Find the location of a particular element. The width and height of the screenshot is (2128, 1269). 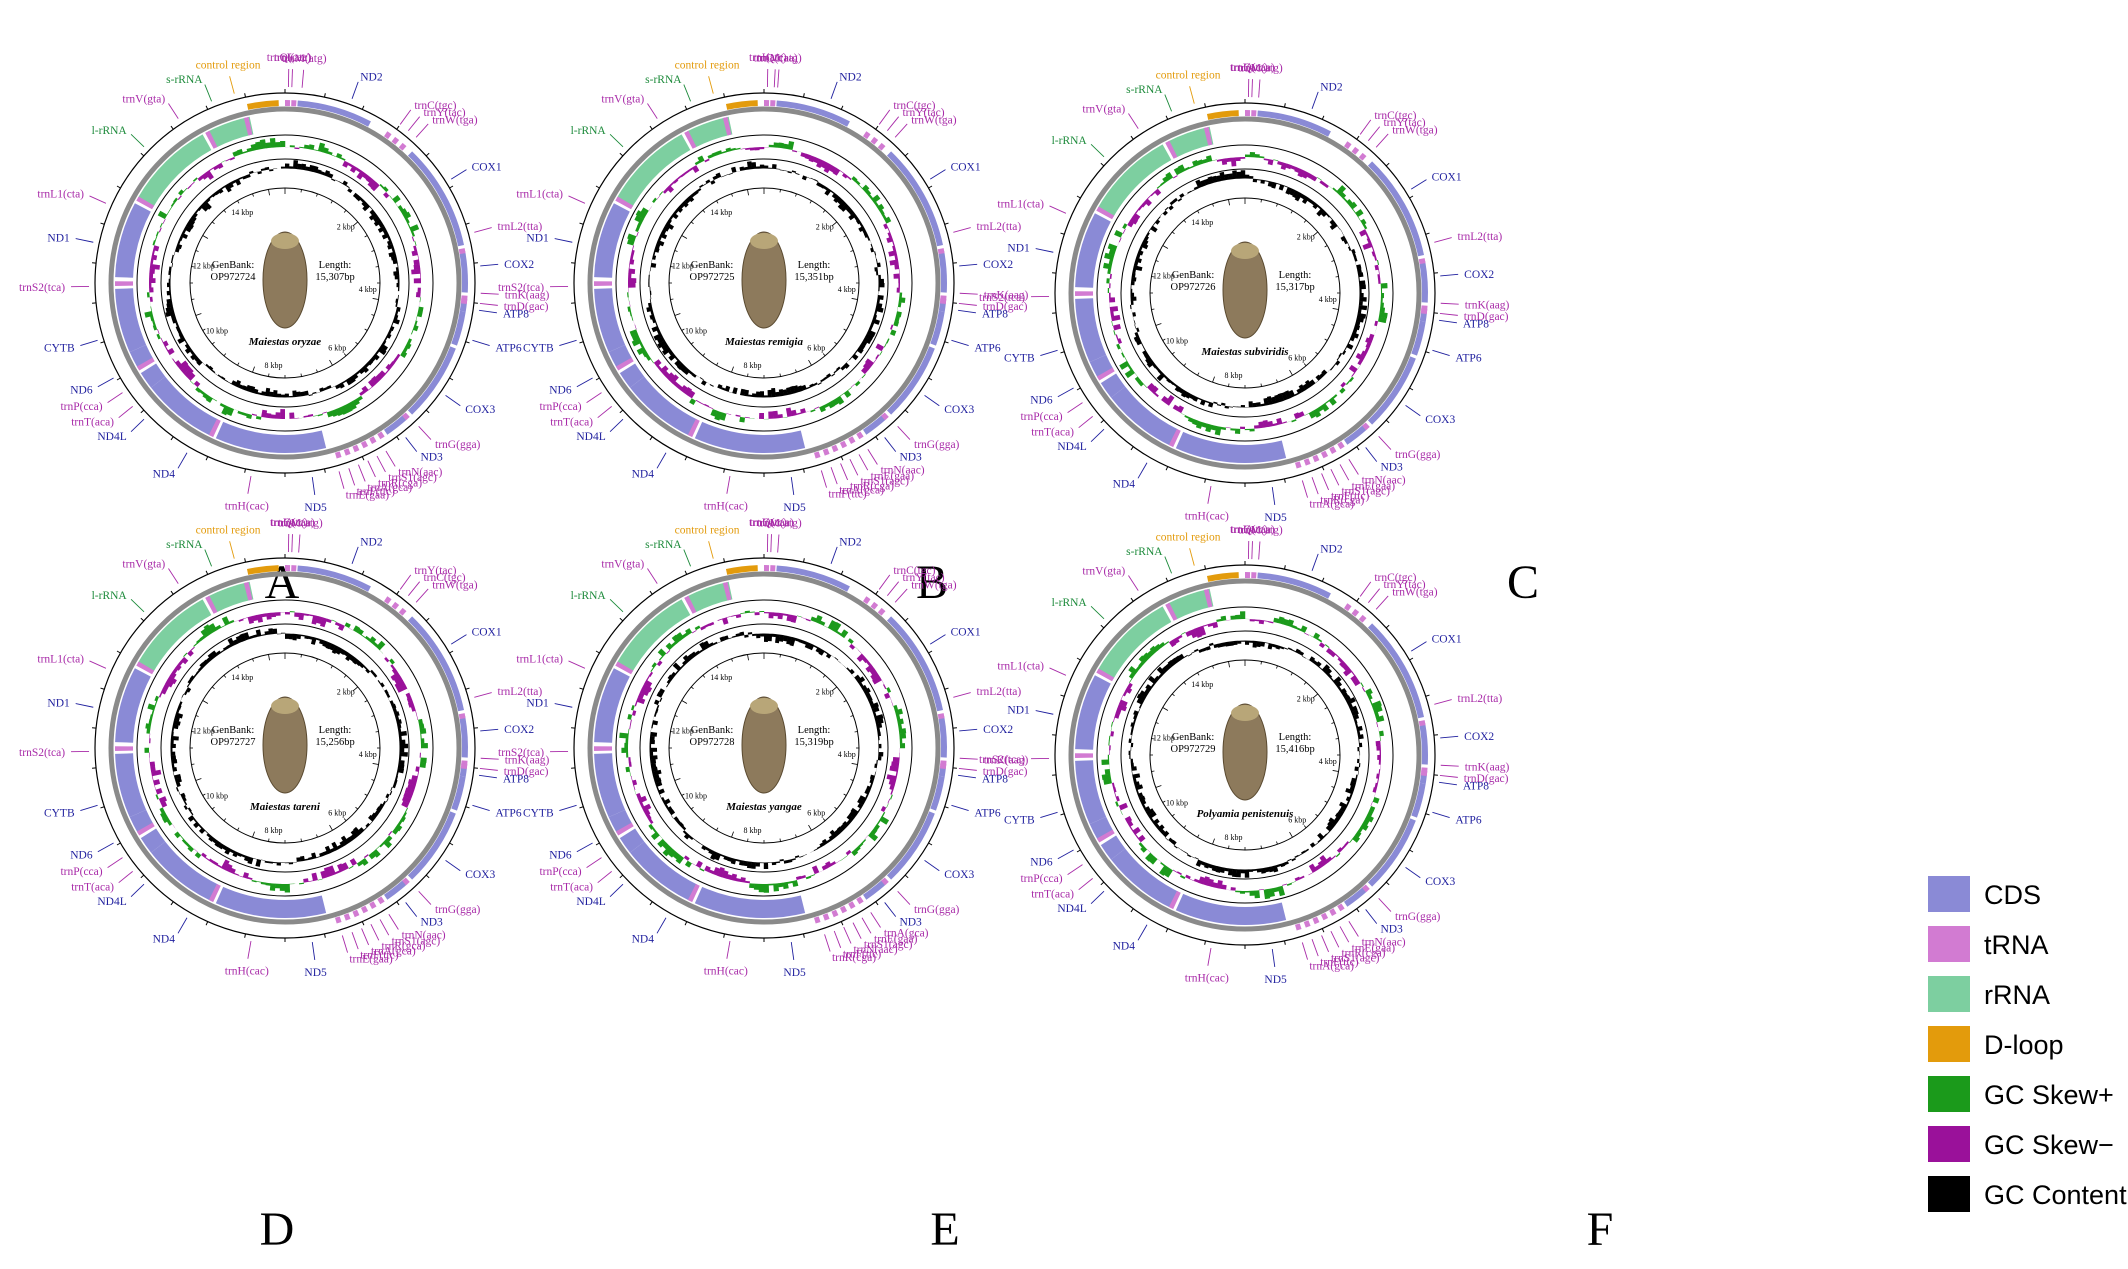

gene-label-trnw-tga-: trnW(tga) is located at coordinates (934, 121).